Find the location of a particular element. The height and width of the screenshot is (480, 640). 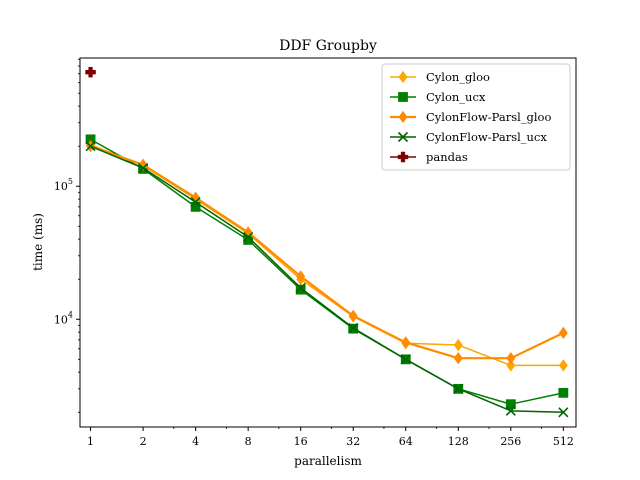

legend-label: Cylon_ucx is located at coordinates (456, 97).